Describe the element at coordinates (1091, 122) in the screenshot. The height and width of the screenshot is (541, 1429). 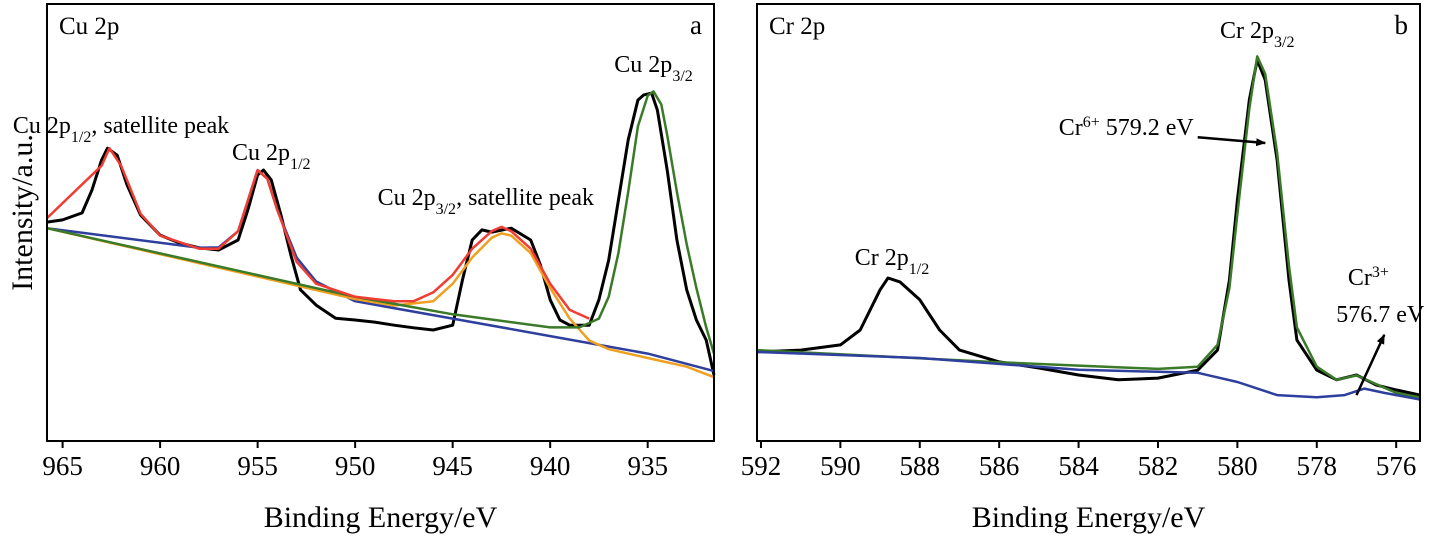
I see `annotation-part: 6+` at that location.